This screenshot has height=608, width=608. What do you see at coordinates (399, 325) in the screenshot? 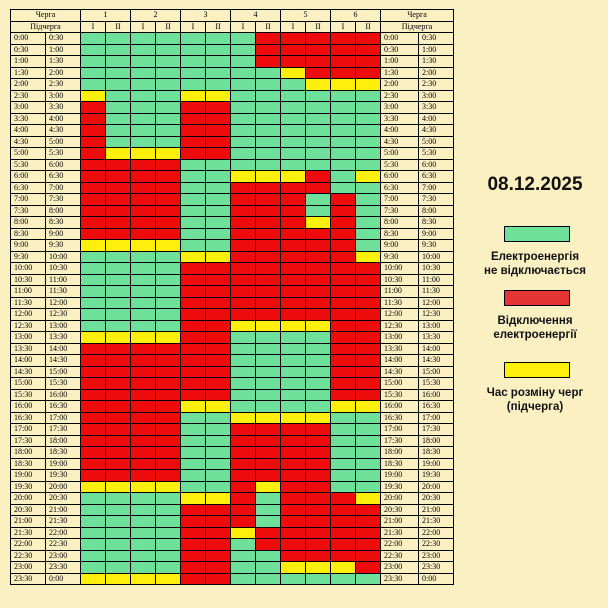
I see `time-start-right: 12:30` at bounding box center [399, 325].